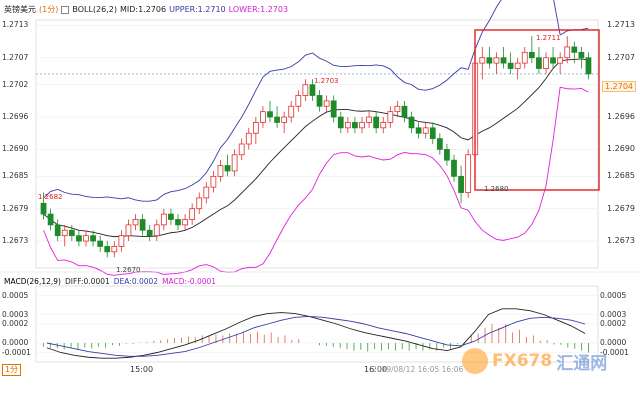 The image size is (640, 400). What do you see at coordinates (376, 369) in the screenshot?
I see `time-label-1600: 16:00` at bounding box center [376, 369].